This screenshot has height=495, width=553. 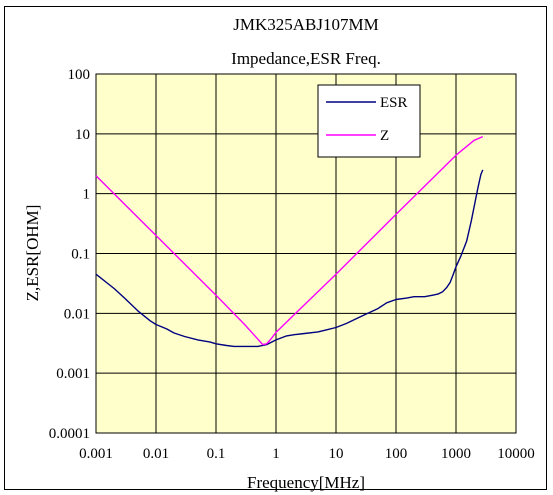 I want to click on chart-title: JMK325ABJ107MM, so click(x=305, y=24).